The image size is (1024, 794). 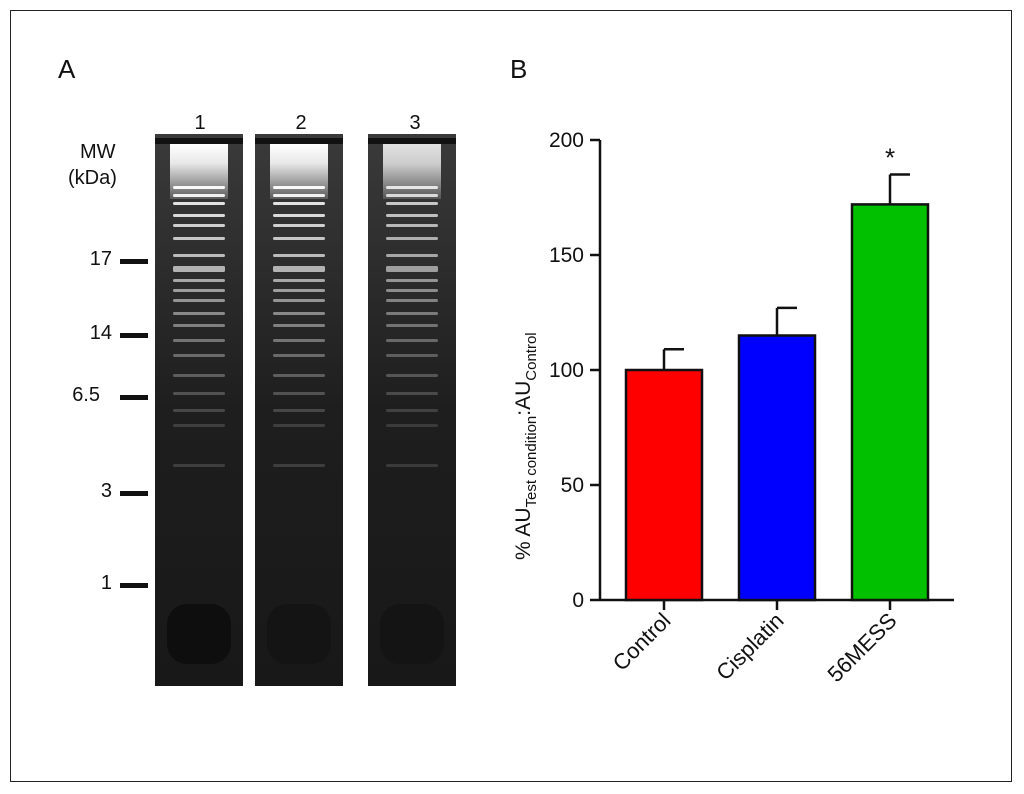 What do you see at coordinates (749, 646) in the screenshot?
I see `x-tick-label: Cisplatin` at bounding box center [749, 646].